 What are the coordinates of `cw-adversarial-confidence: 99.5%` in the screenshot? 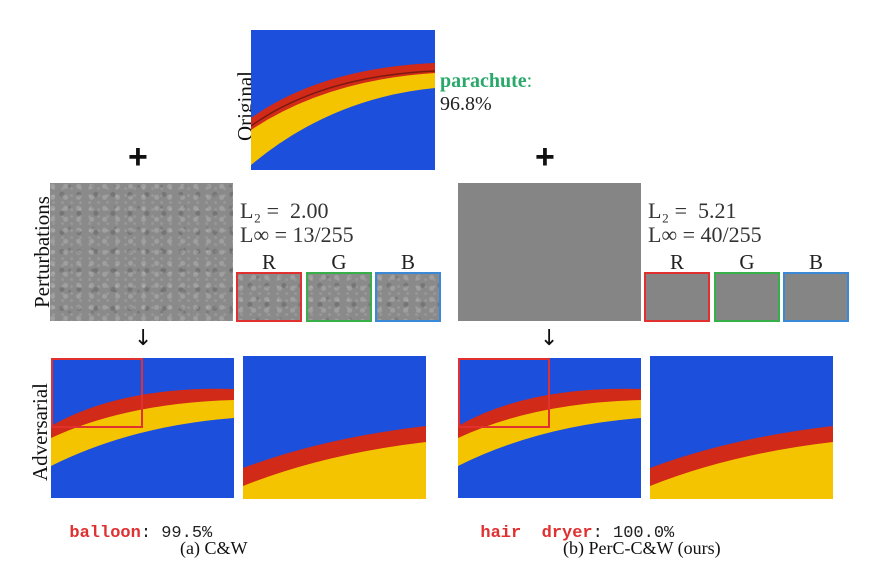 It's located at (187, 533).